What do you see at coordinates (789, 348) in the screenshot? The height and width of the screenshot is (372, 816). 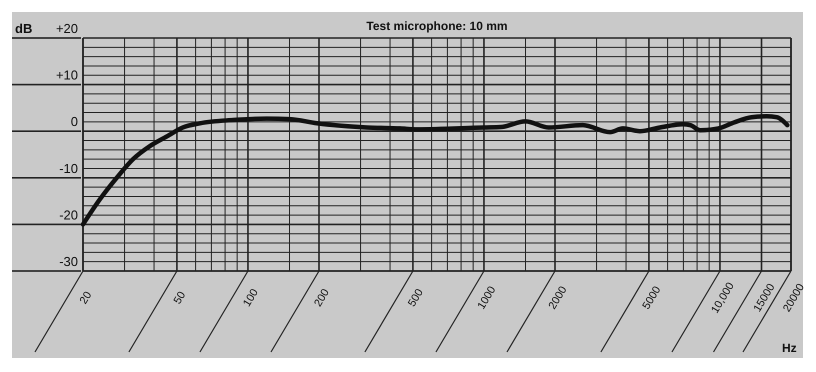 I see `x-axis-title: Hz` at bounding box center [789, 348].